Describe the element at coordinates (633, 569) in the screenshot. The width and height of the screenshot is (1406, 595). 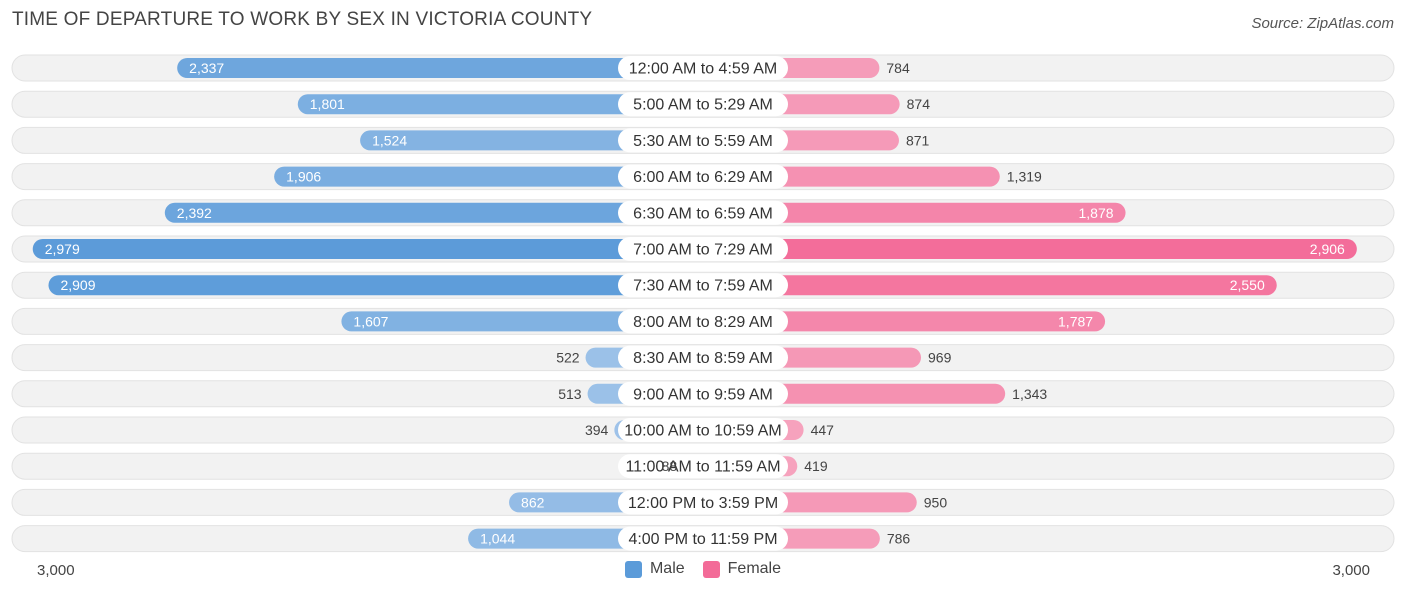
I see `male-swatch` at that location.